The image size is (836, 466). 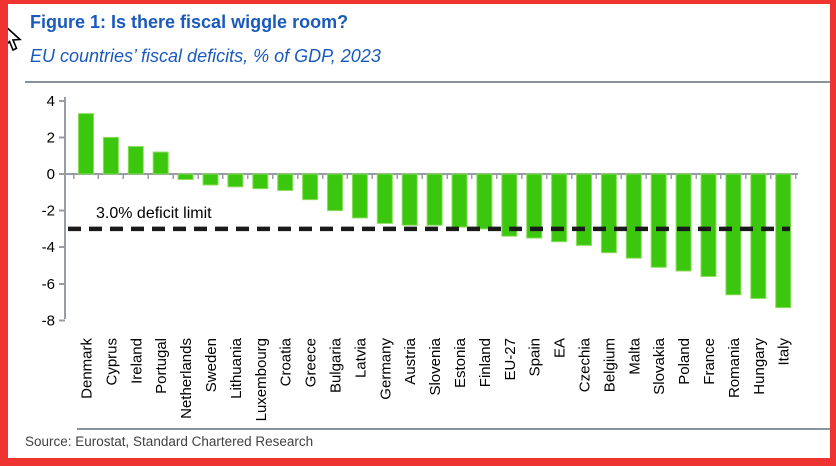 I want to click on x-axis-category-label: Greece, so click(x=311, y=362).